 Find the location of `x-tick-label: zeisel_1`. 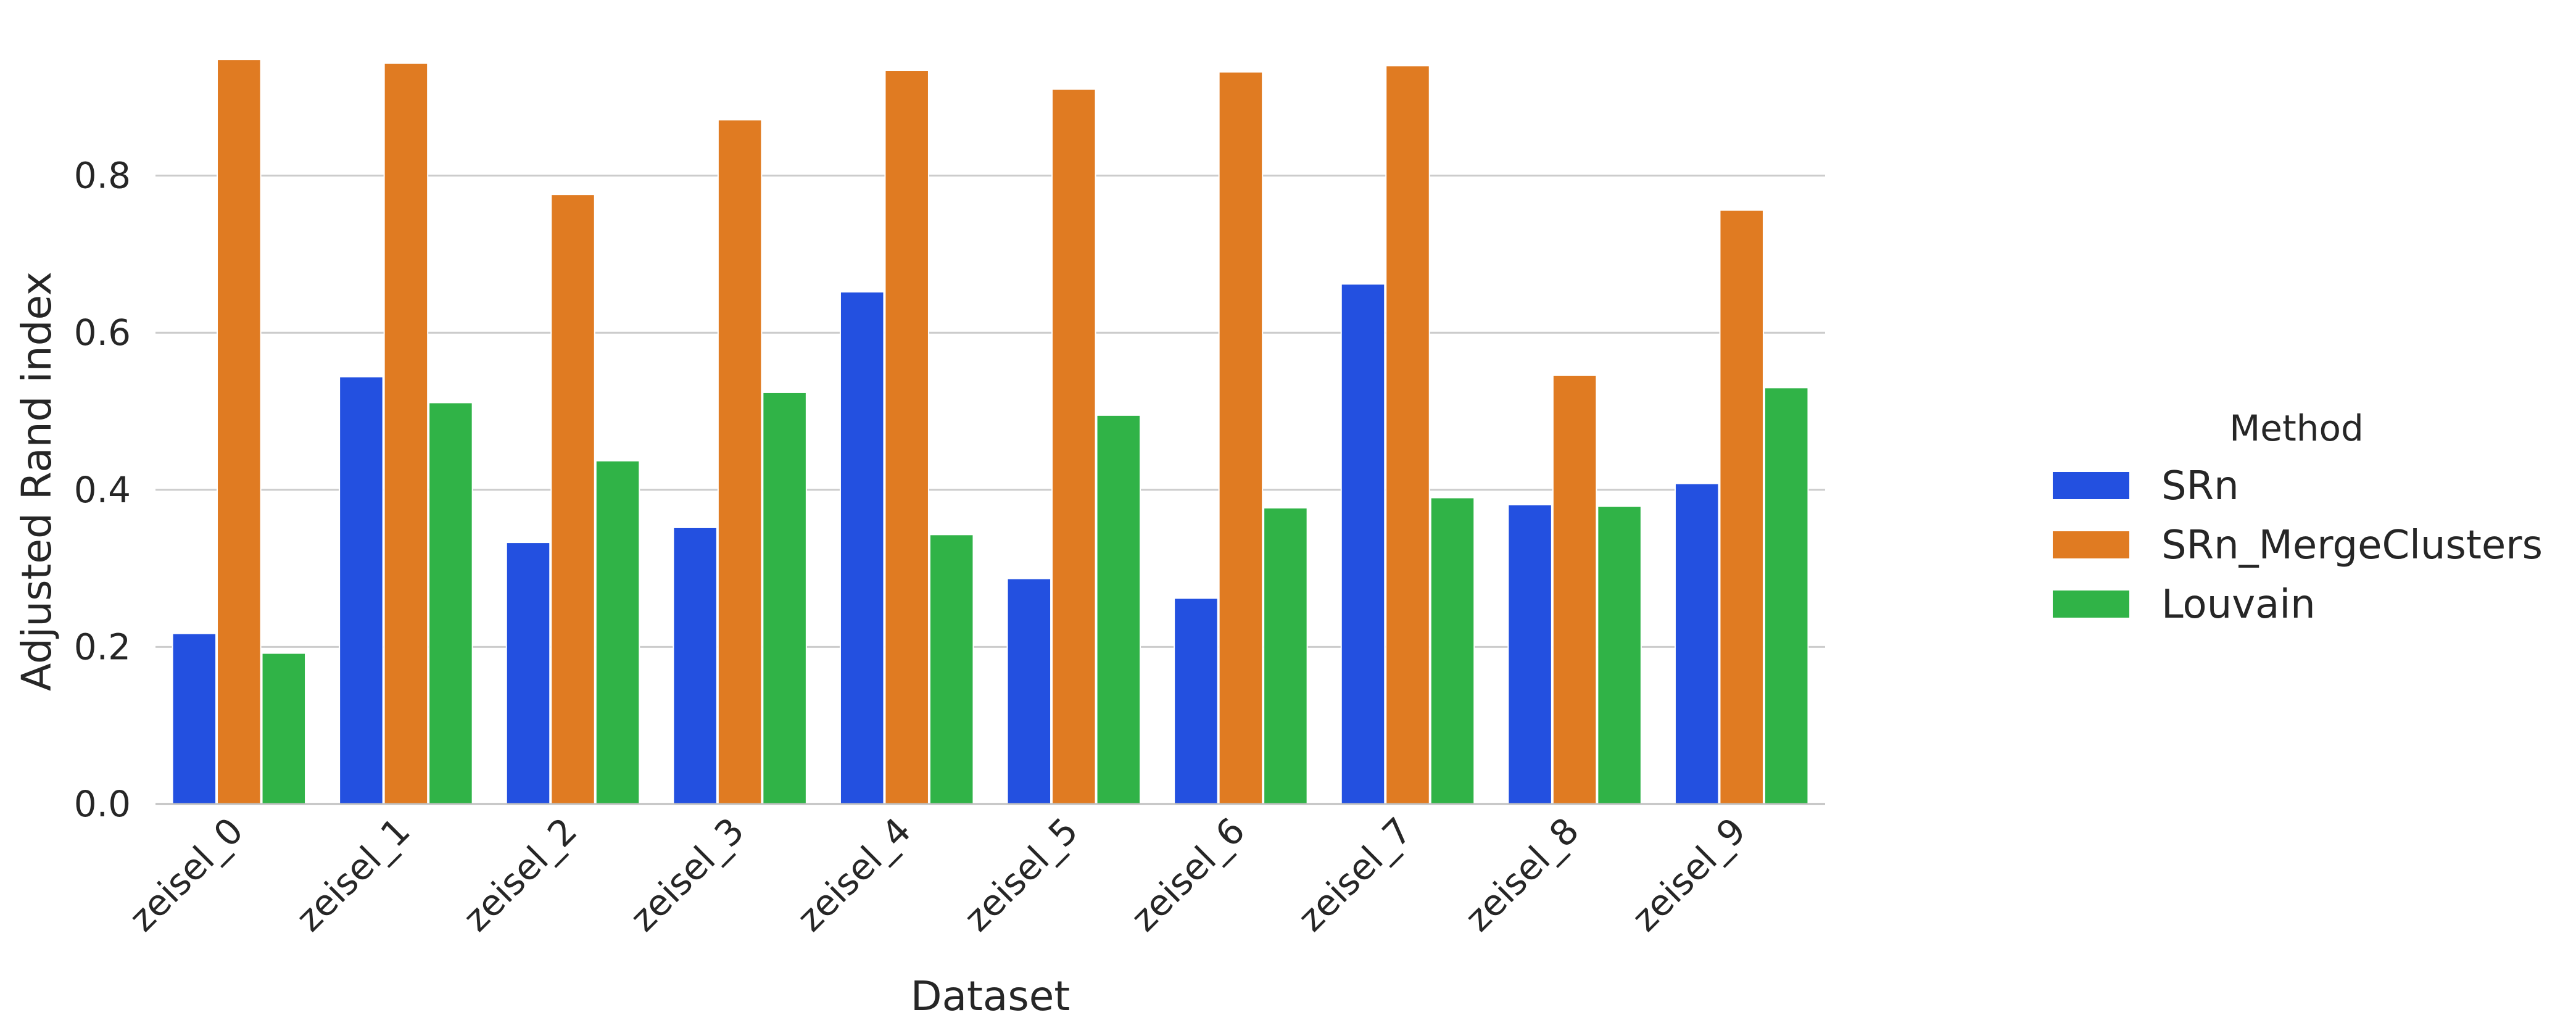

x-tick-label: zeisel_1 is located at coordinates (353, 875).